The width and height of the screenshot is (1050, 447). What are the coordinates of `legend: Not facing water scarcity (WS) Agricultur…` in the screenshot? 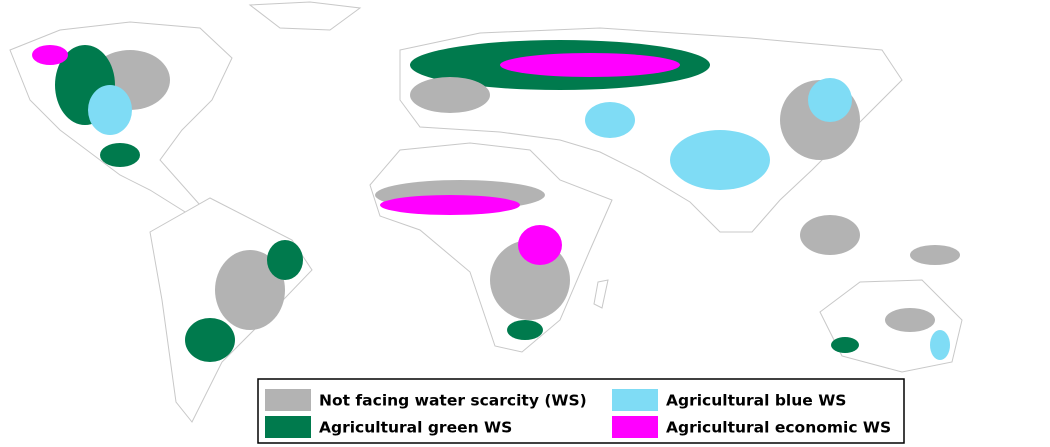 It's located at (581, 411).